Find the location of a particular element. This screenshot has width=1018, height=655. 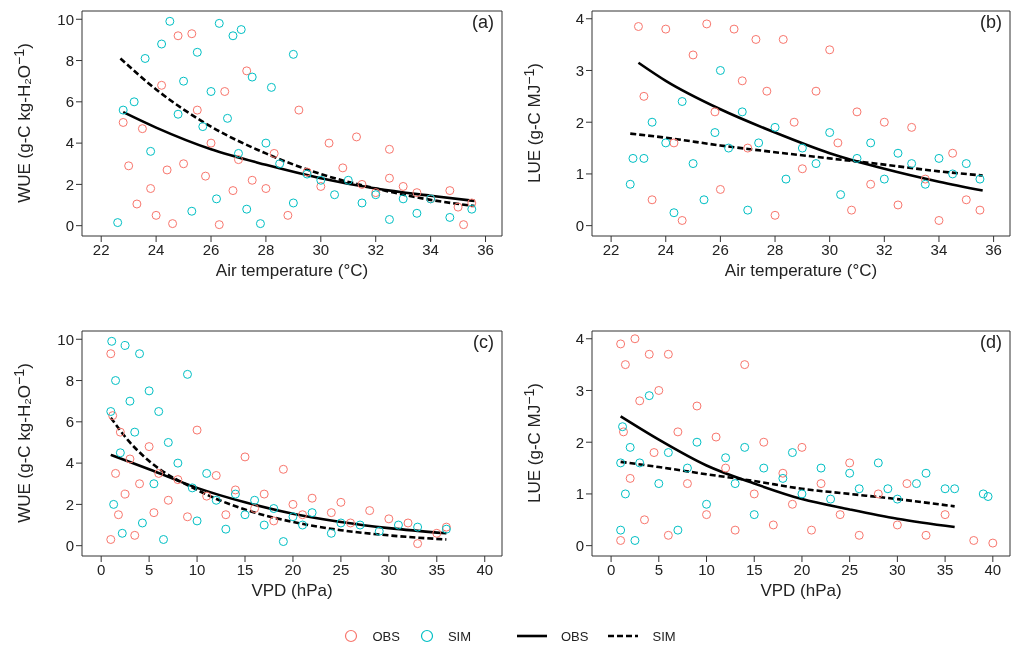

annotation: (b) is located at coordinates (991, 22).